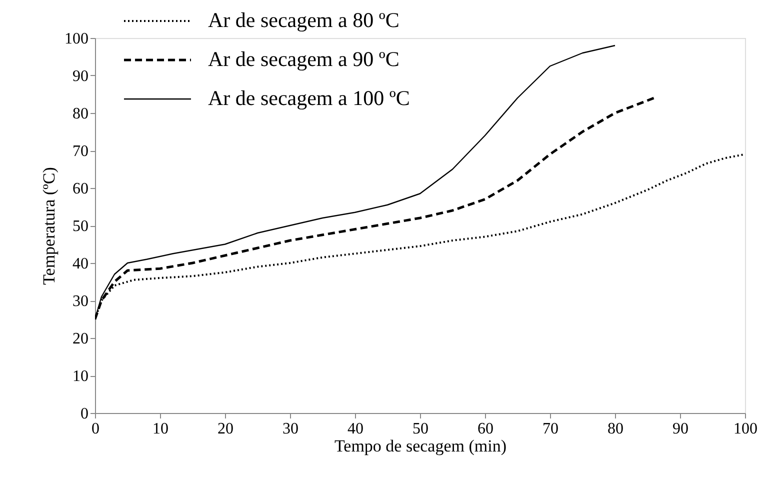 This screenshot has height=484, width=766. What do you see at coordinates (76, 39) in the screenshot?
I see `y-tick-label: 100` at bounding box center [76, 39].